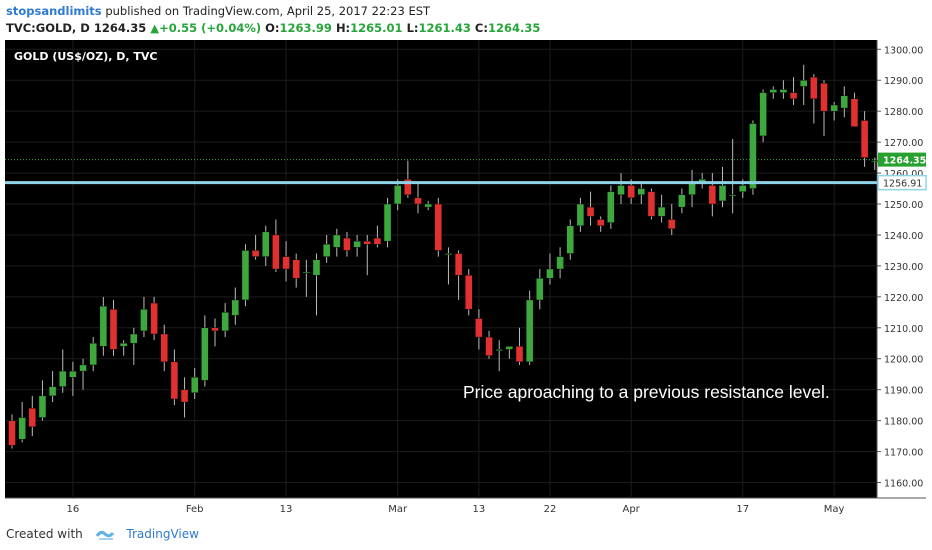 The image size is (932, 550). What do you see at coordinates (305, 28) in the screenshot?
I see `open-value: 1263.99` at bounding box center [305, 28].